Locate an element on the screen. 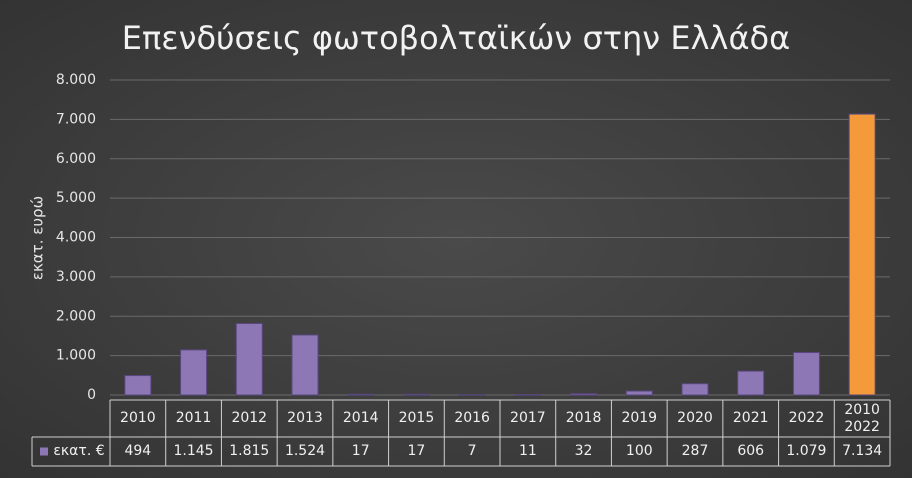 This screenshot has height=478, width=912. x-tick-label: 2021 is located at coordinates (750, 418).